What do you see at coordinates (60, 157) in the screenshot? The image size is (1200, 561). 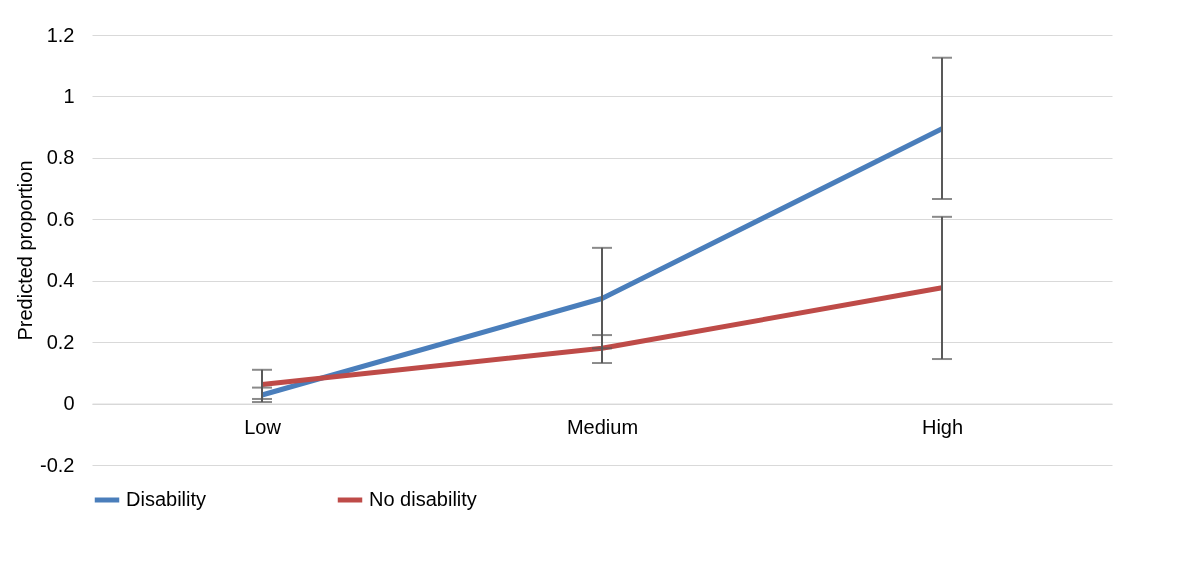 I see `y-tick-label: 0.8` at bounding box center [60, 157].